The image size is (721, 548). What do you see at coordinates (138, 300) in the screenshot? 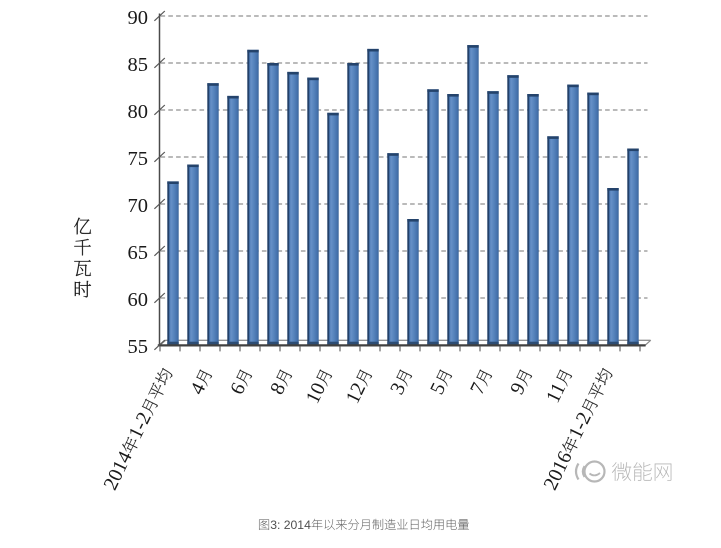
I see `svg-text: 60` at bounding box center [138, 300].